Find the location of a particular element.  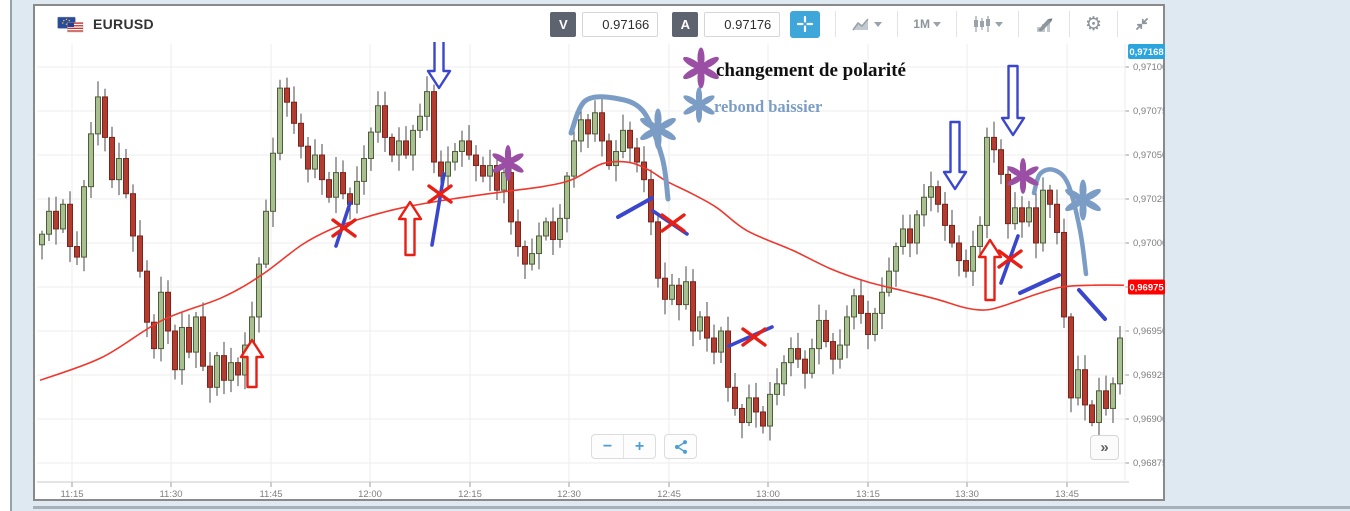

ask-price: 0.97176 is located at coordinates (742, 24).